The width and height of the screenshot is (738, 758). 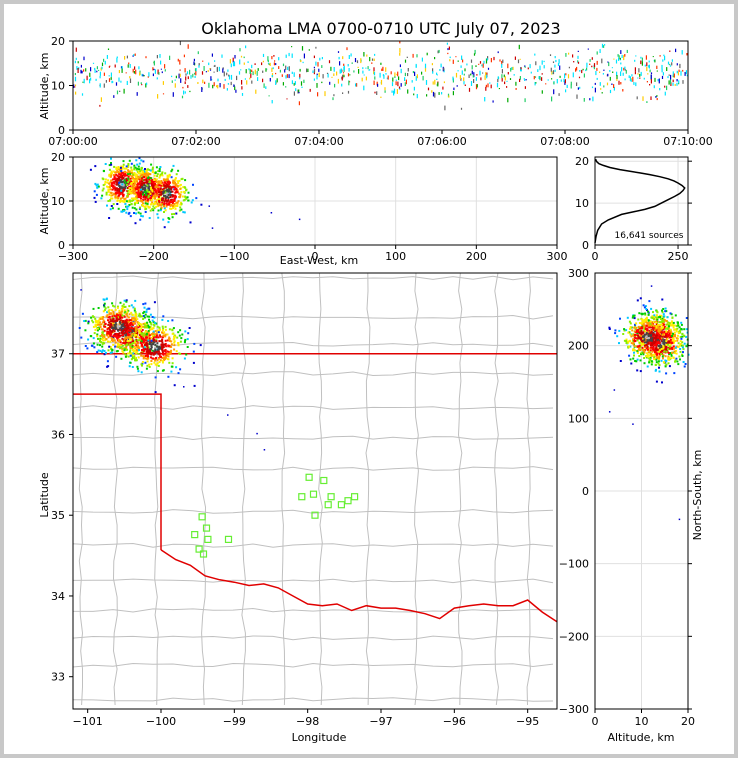 I want to click on time-height-ylabel: Altitude, km, so click(x=44, y=85).